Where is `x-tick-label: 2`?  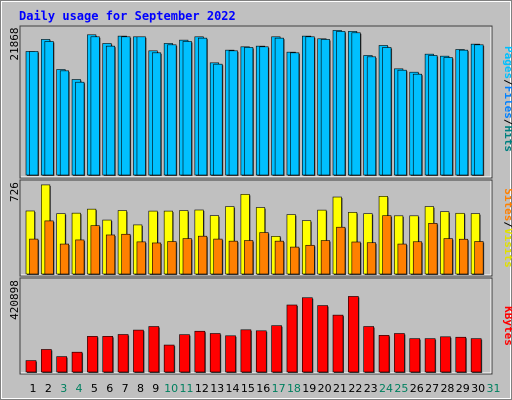
x-tick-label: 2 is located at coordinates (48, 388).